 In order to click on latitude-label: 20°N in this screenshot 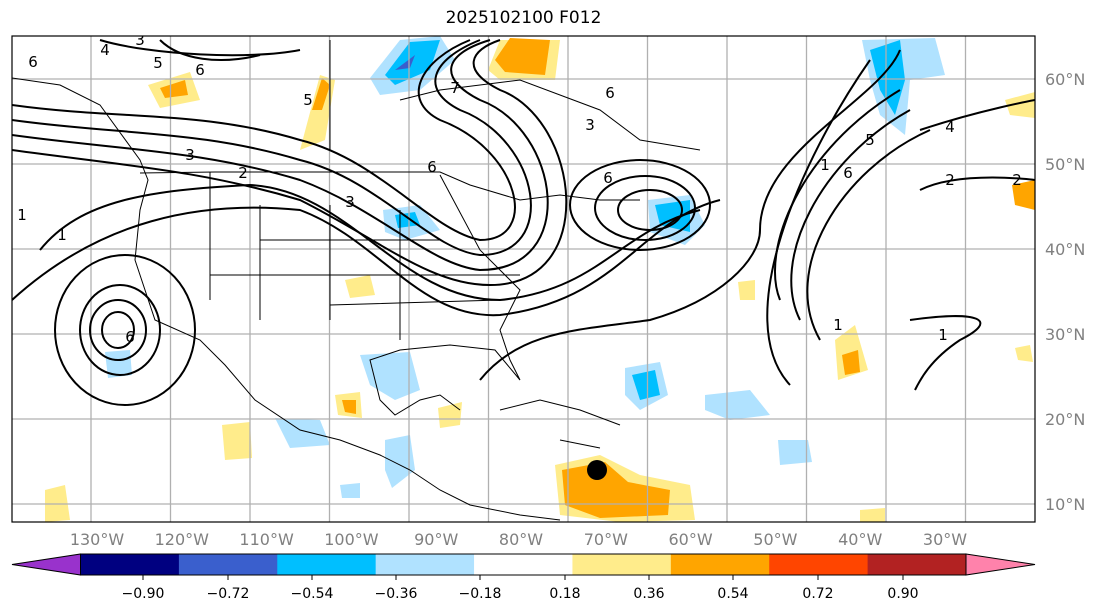, I will do `click(1065, 419)`.